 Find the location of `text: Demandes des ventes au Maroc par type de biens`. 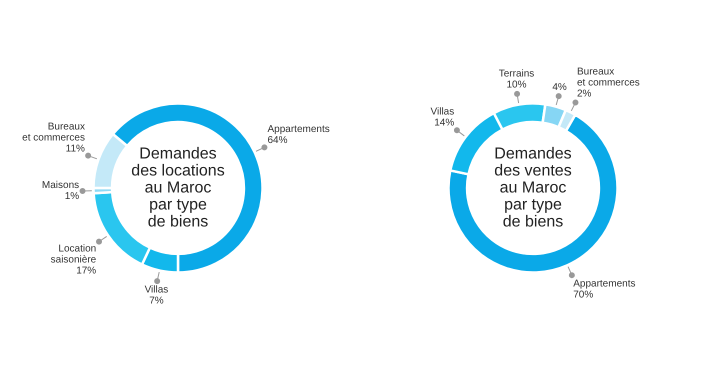

text: Demandes des ventes au Maroc par type de biens is located at coordinates (533, 188).